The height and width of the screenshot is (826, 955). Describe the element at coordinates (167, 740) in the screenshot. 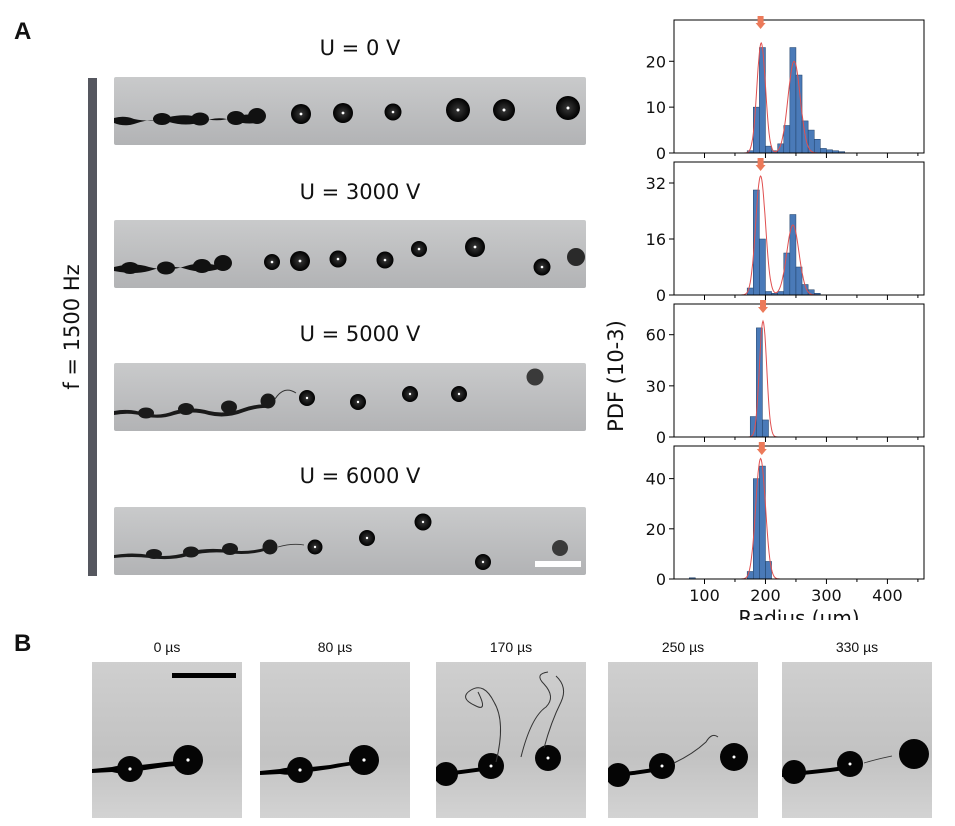

I see `frame-0us` at that location.